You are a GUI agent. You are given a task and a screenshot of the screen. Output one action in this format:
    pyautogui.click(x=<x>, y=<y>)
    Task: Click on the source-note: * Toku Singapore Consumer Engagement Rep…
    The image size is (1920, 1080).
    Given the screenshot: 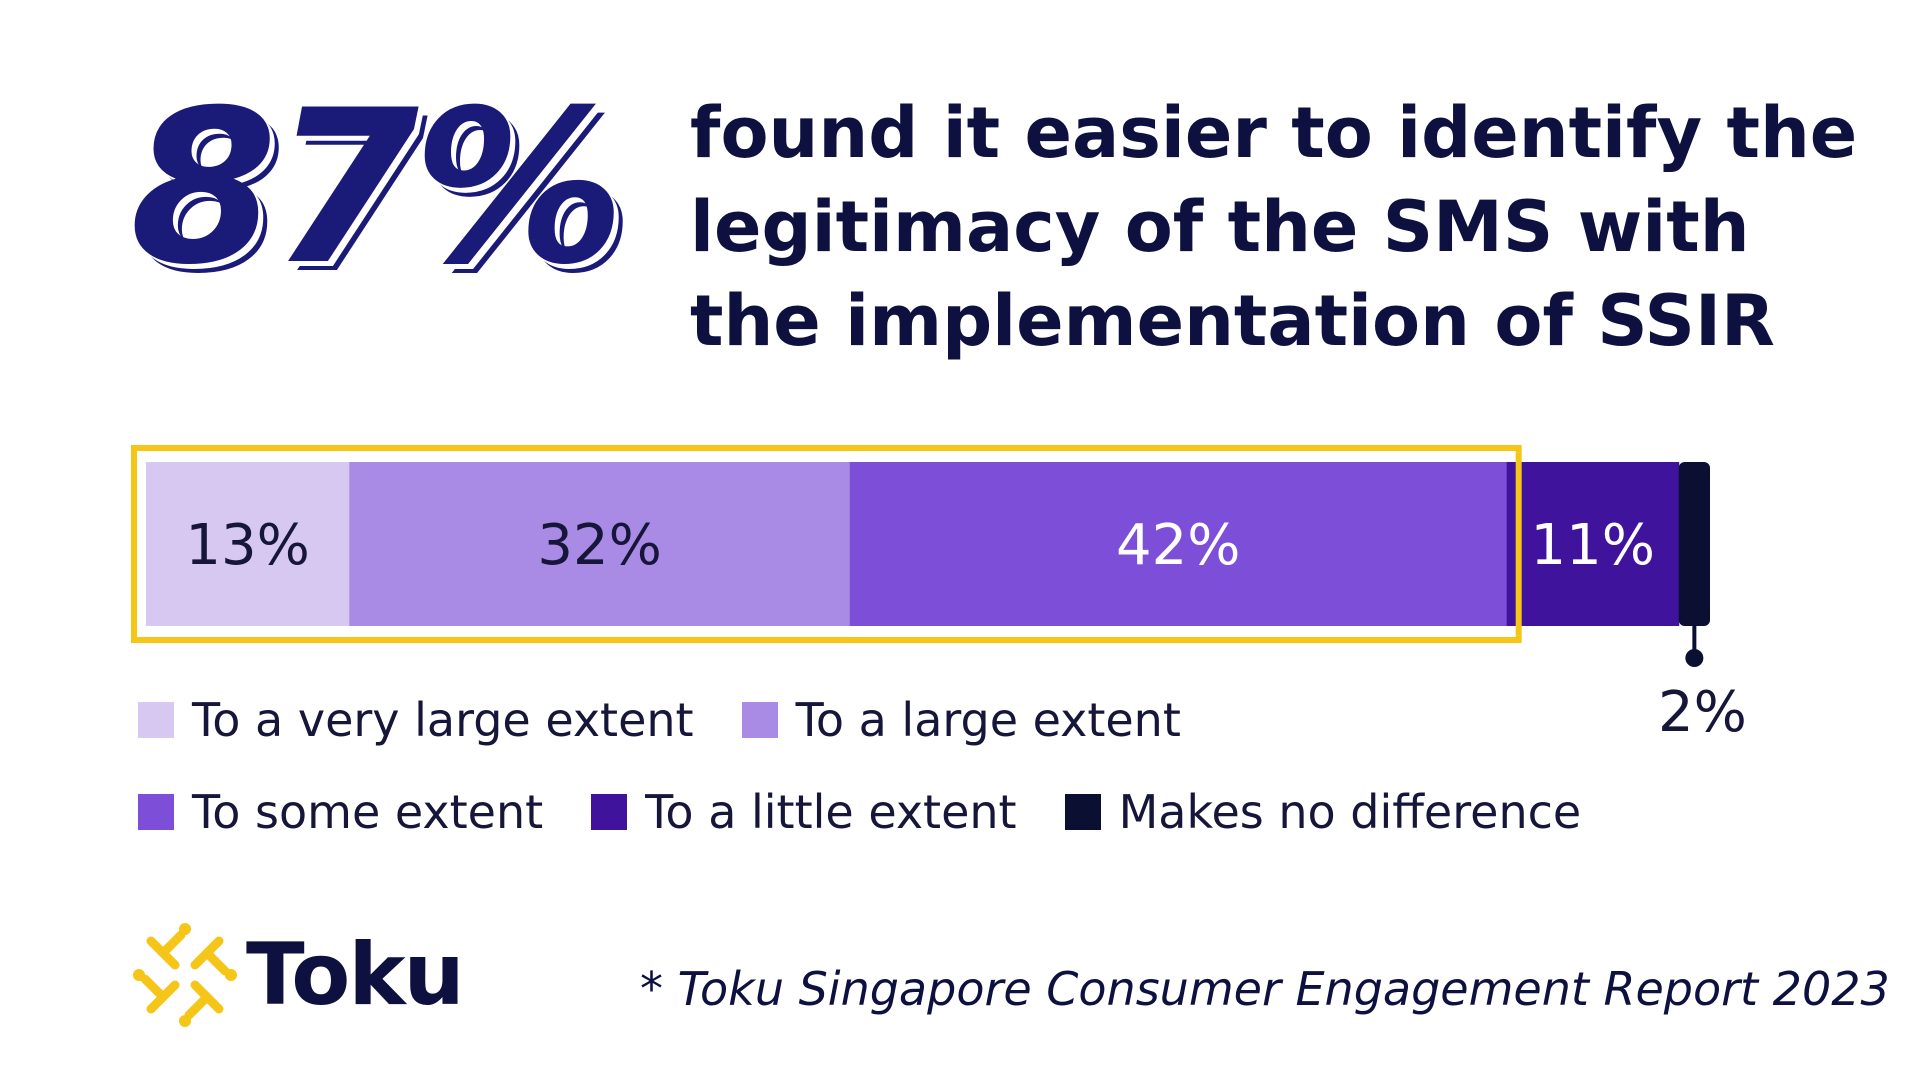 What is the action you would take?
    pyautogui.click(x=1265, y=989)
    